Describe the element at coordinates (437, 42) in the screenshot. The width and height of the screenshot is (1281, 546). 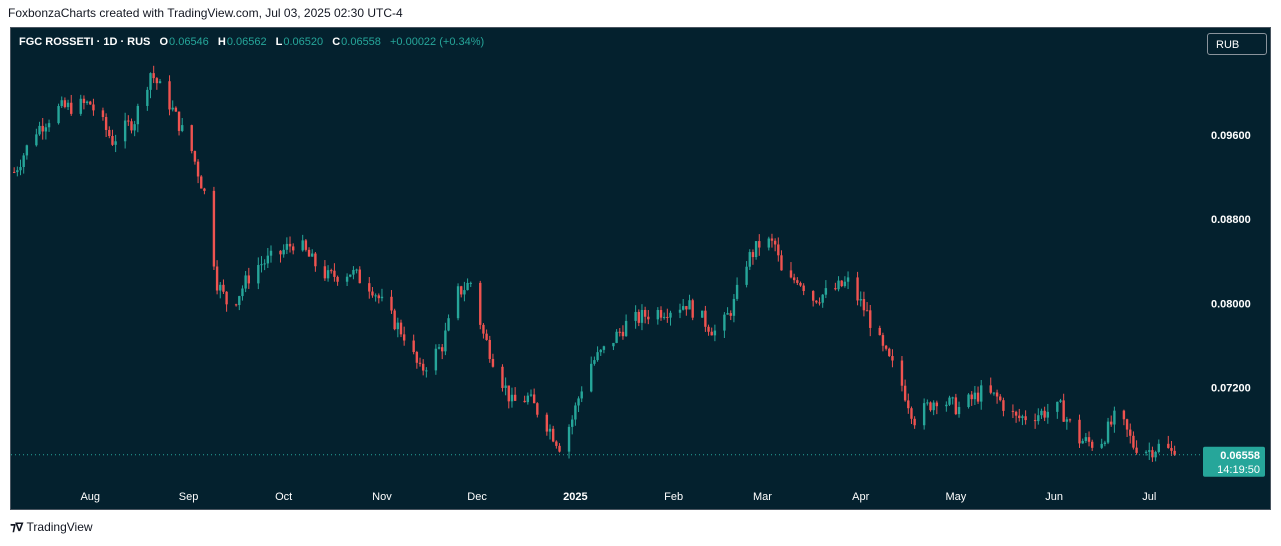
I see `change-value: +0.00022 (+0.34%)` at that location.